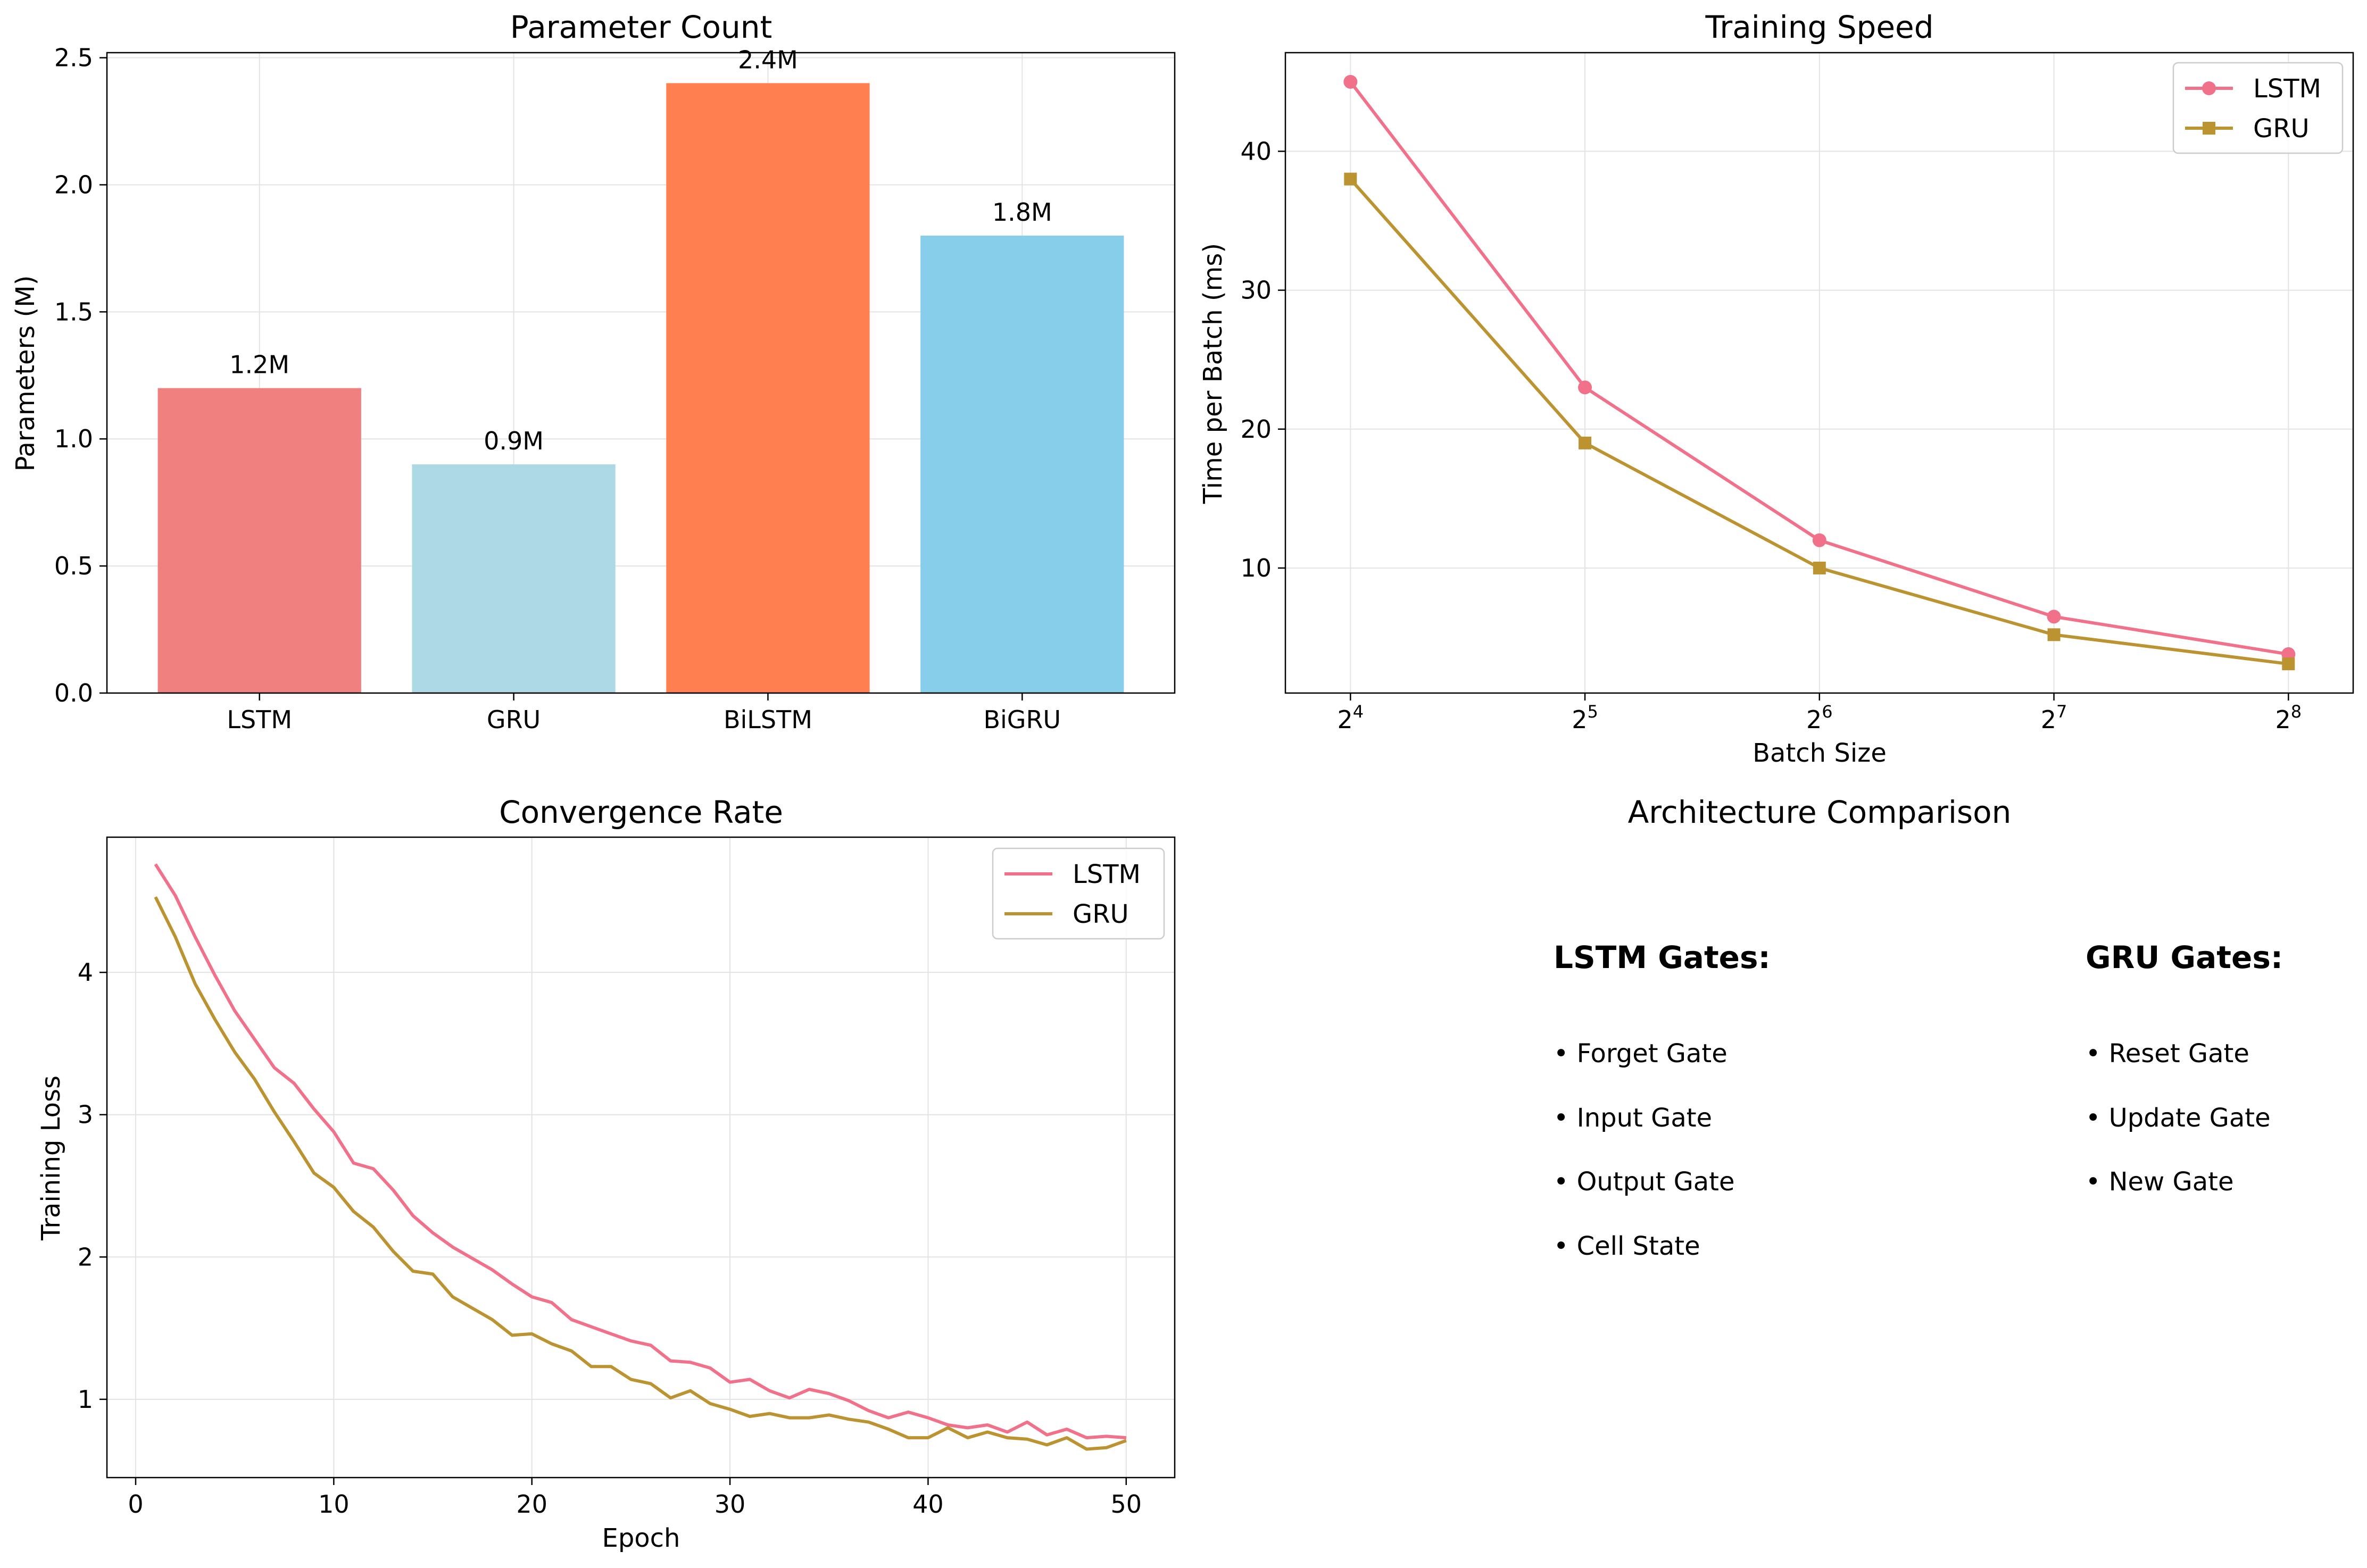 The width and height of the screenshot is (2367, 1568). Describe the element at coordinates (2209, 88) in the screenshot. I see `legend-marker-lstm` at that location.